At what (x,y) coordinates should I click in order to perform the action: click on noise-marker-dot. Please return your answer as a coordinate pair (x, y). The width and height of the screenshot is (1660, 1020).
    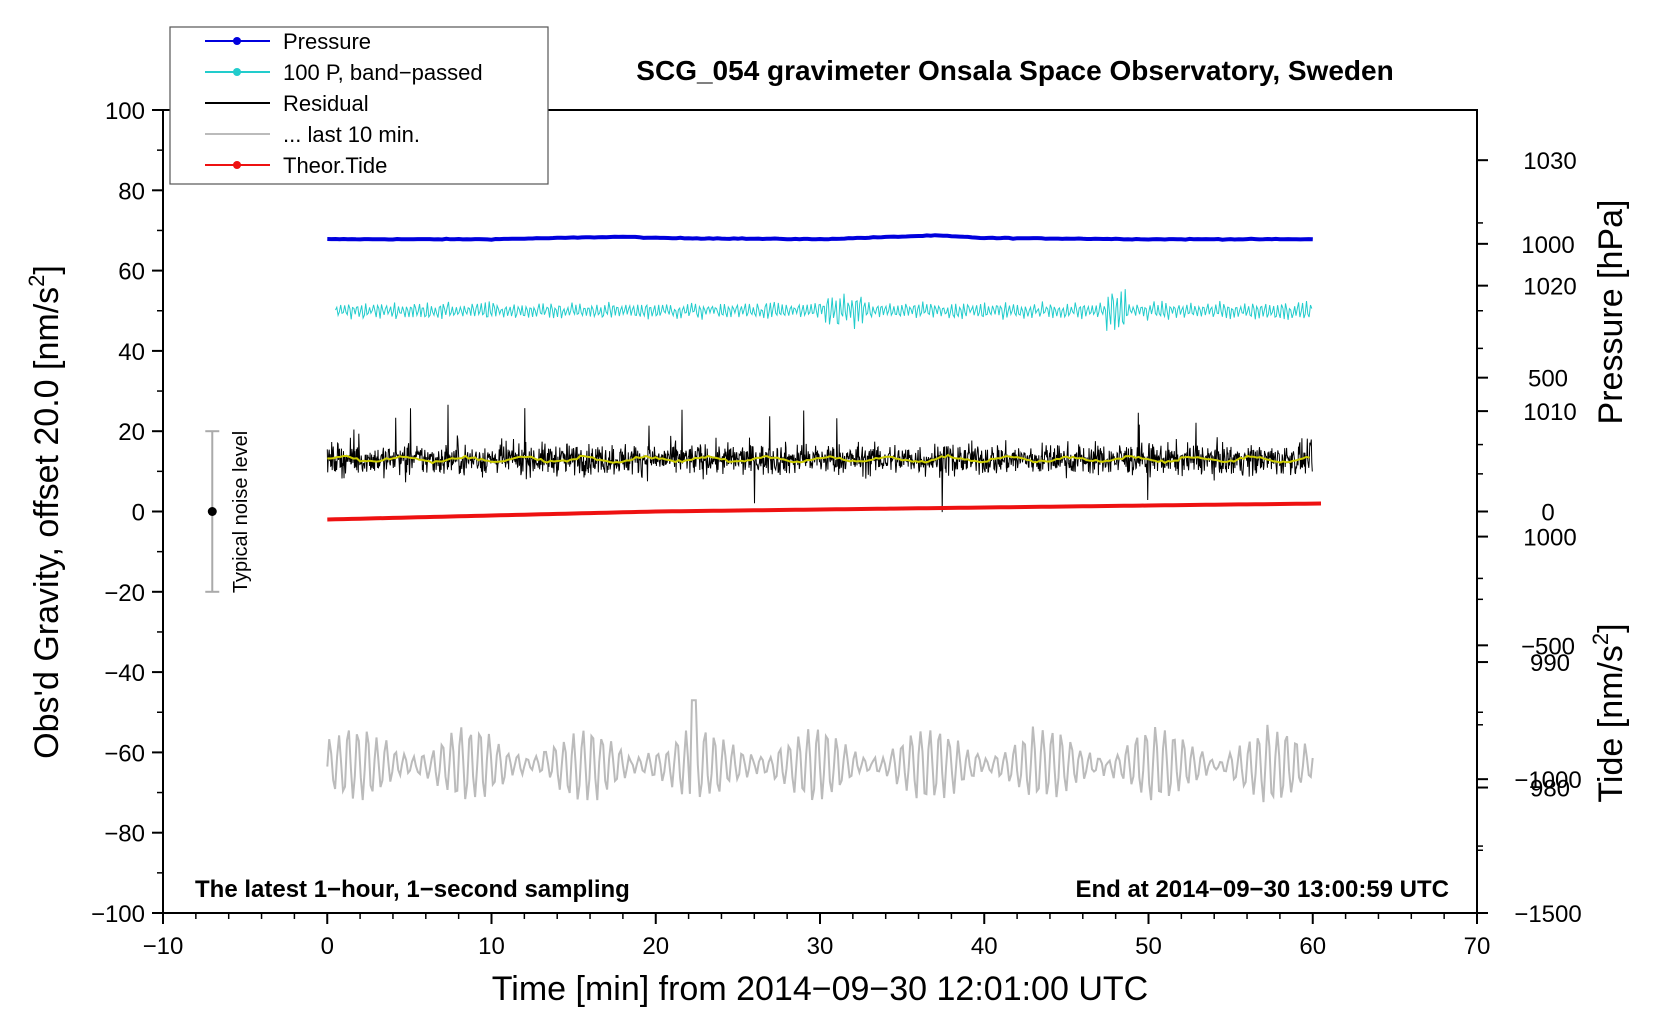
    Looking at the image, I should click on (212, 511).